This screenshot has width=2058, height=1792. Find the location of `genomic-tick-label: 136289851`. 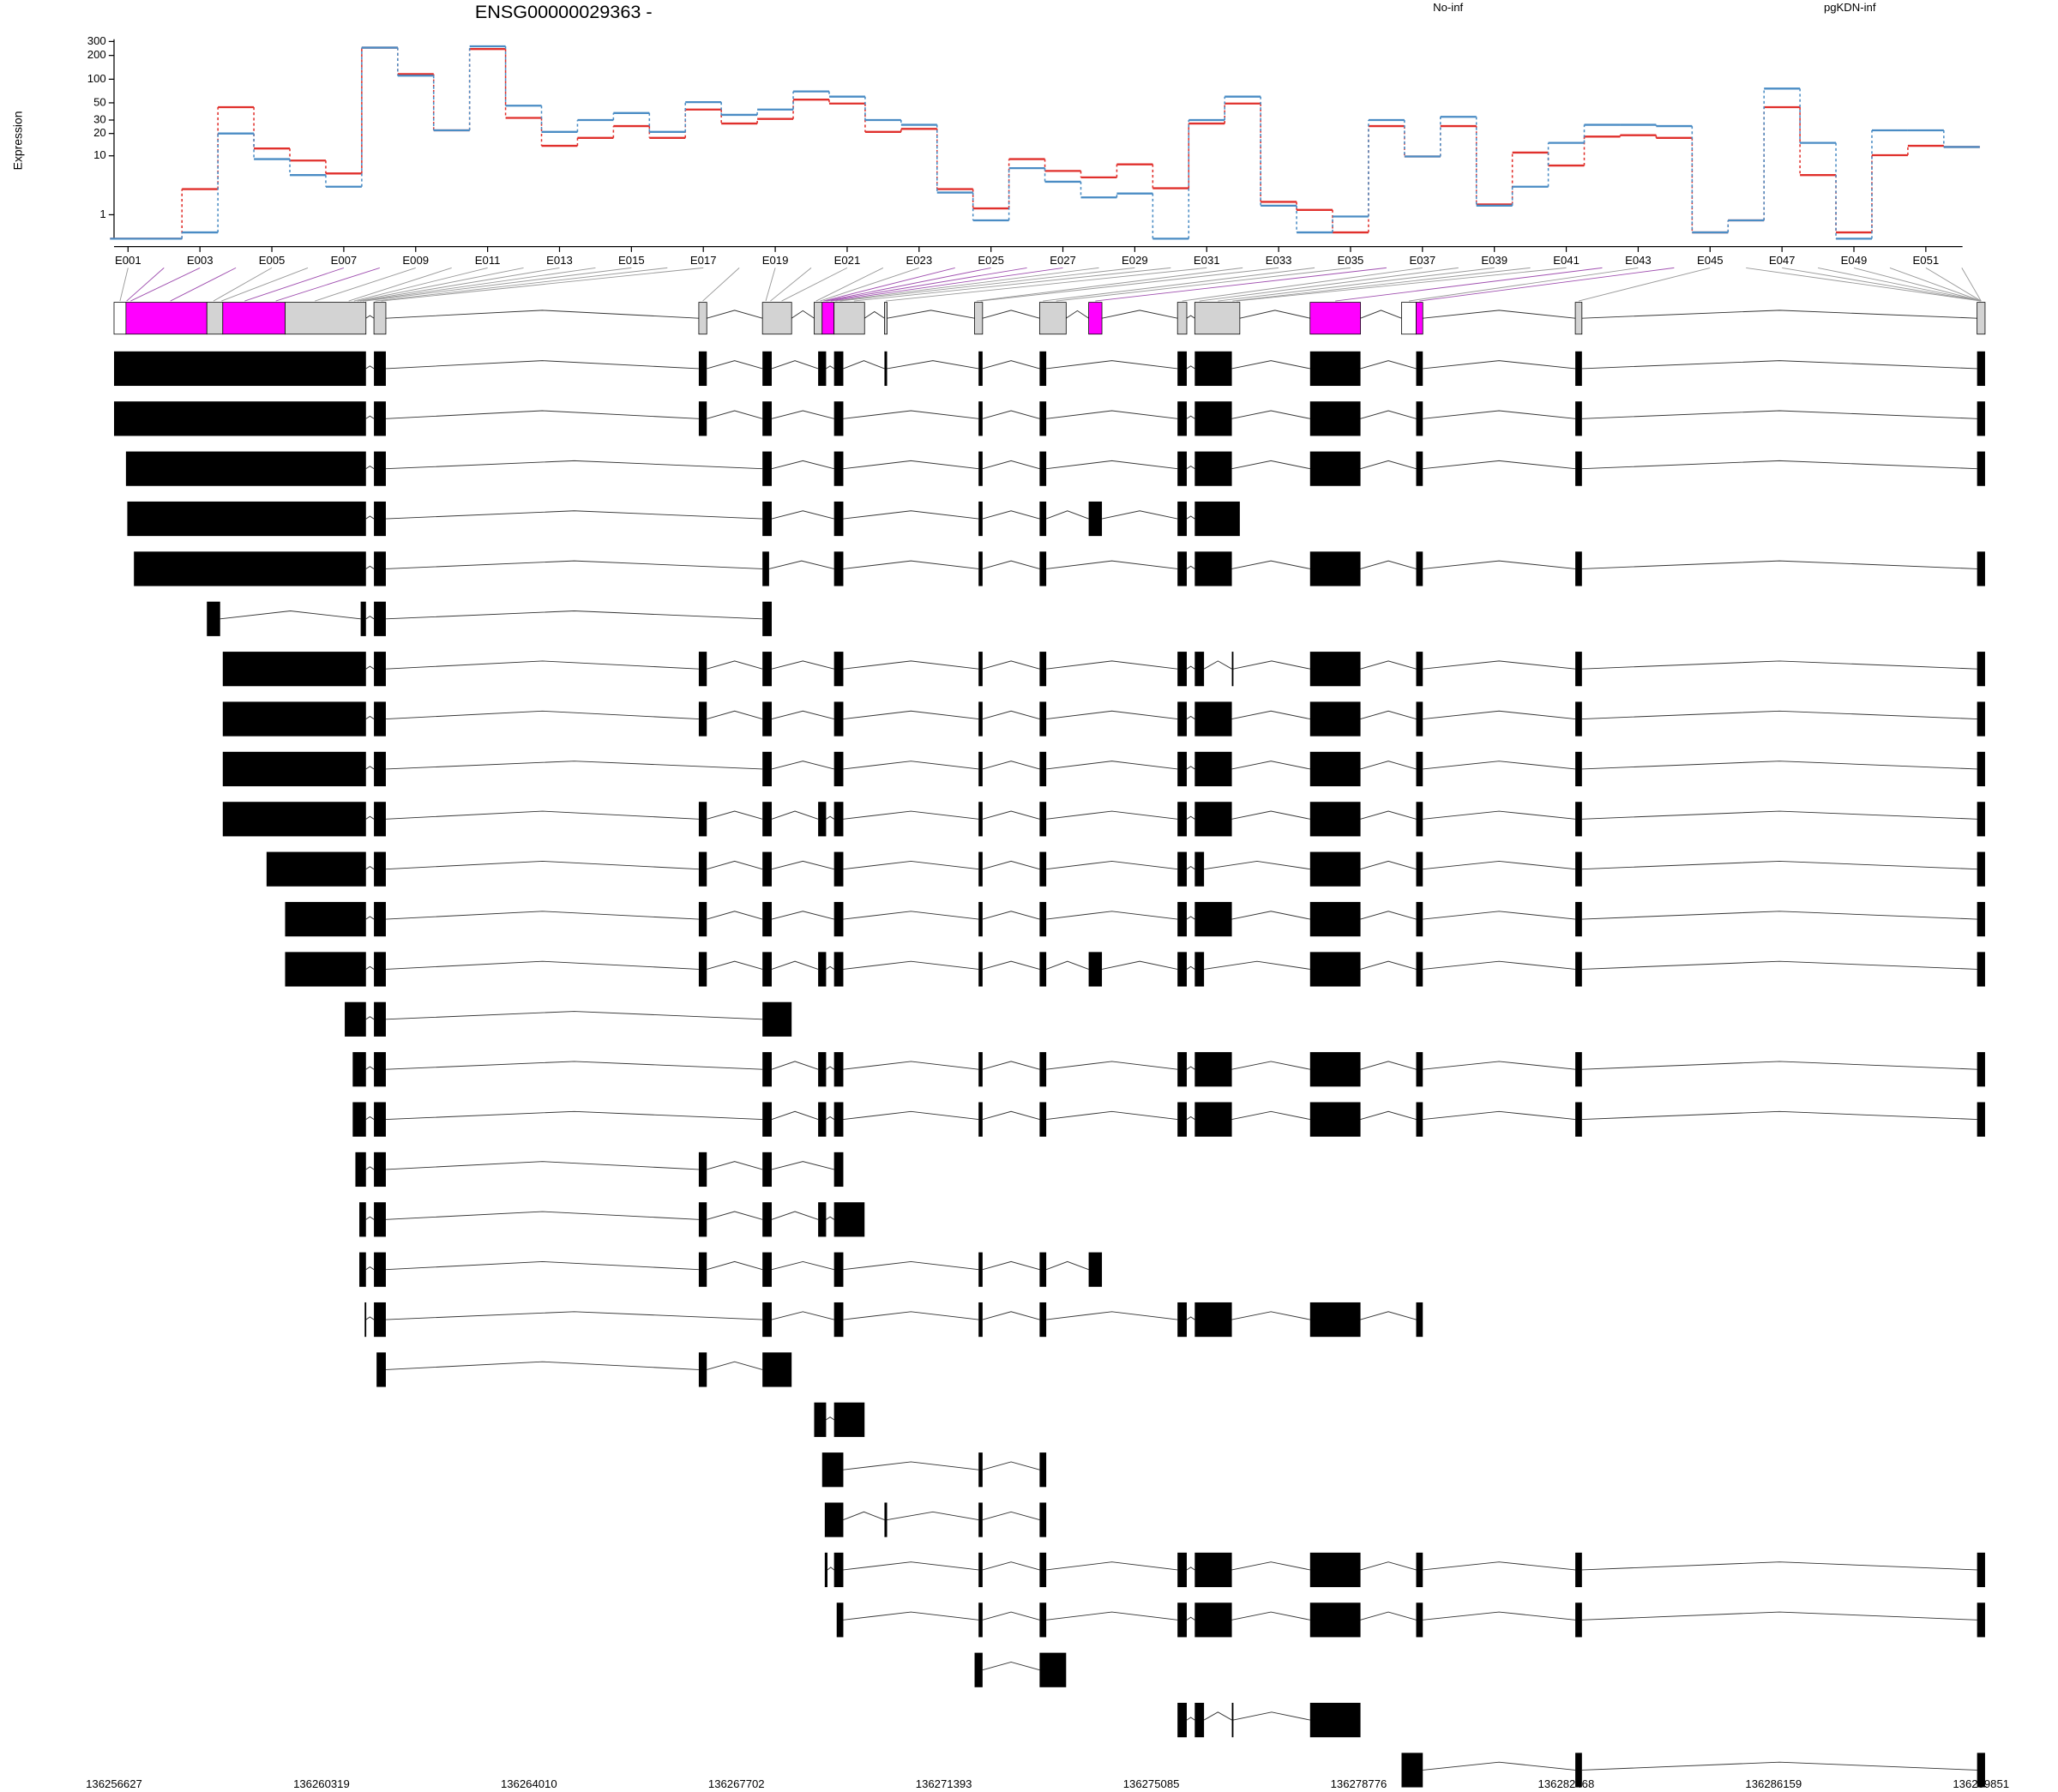

genomic-tick-label: 136289851 is located at coordinates (1981, 1783).